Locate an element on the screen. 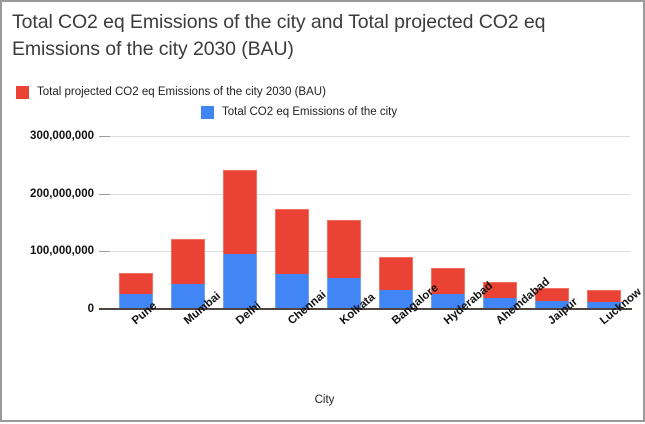  y-tick-label-300m: 300,000,000 is located at coordinates (62, 136).